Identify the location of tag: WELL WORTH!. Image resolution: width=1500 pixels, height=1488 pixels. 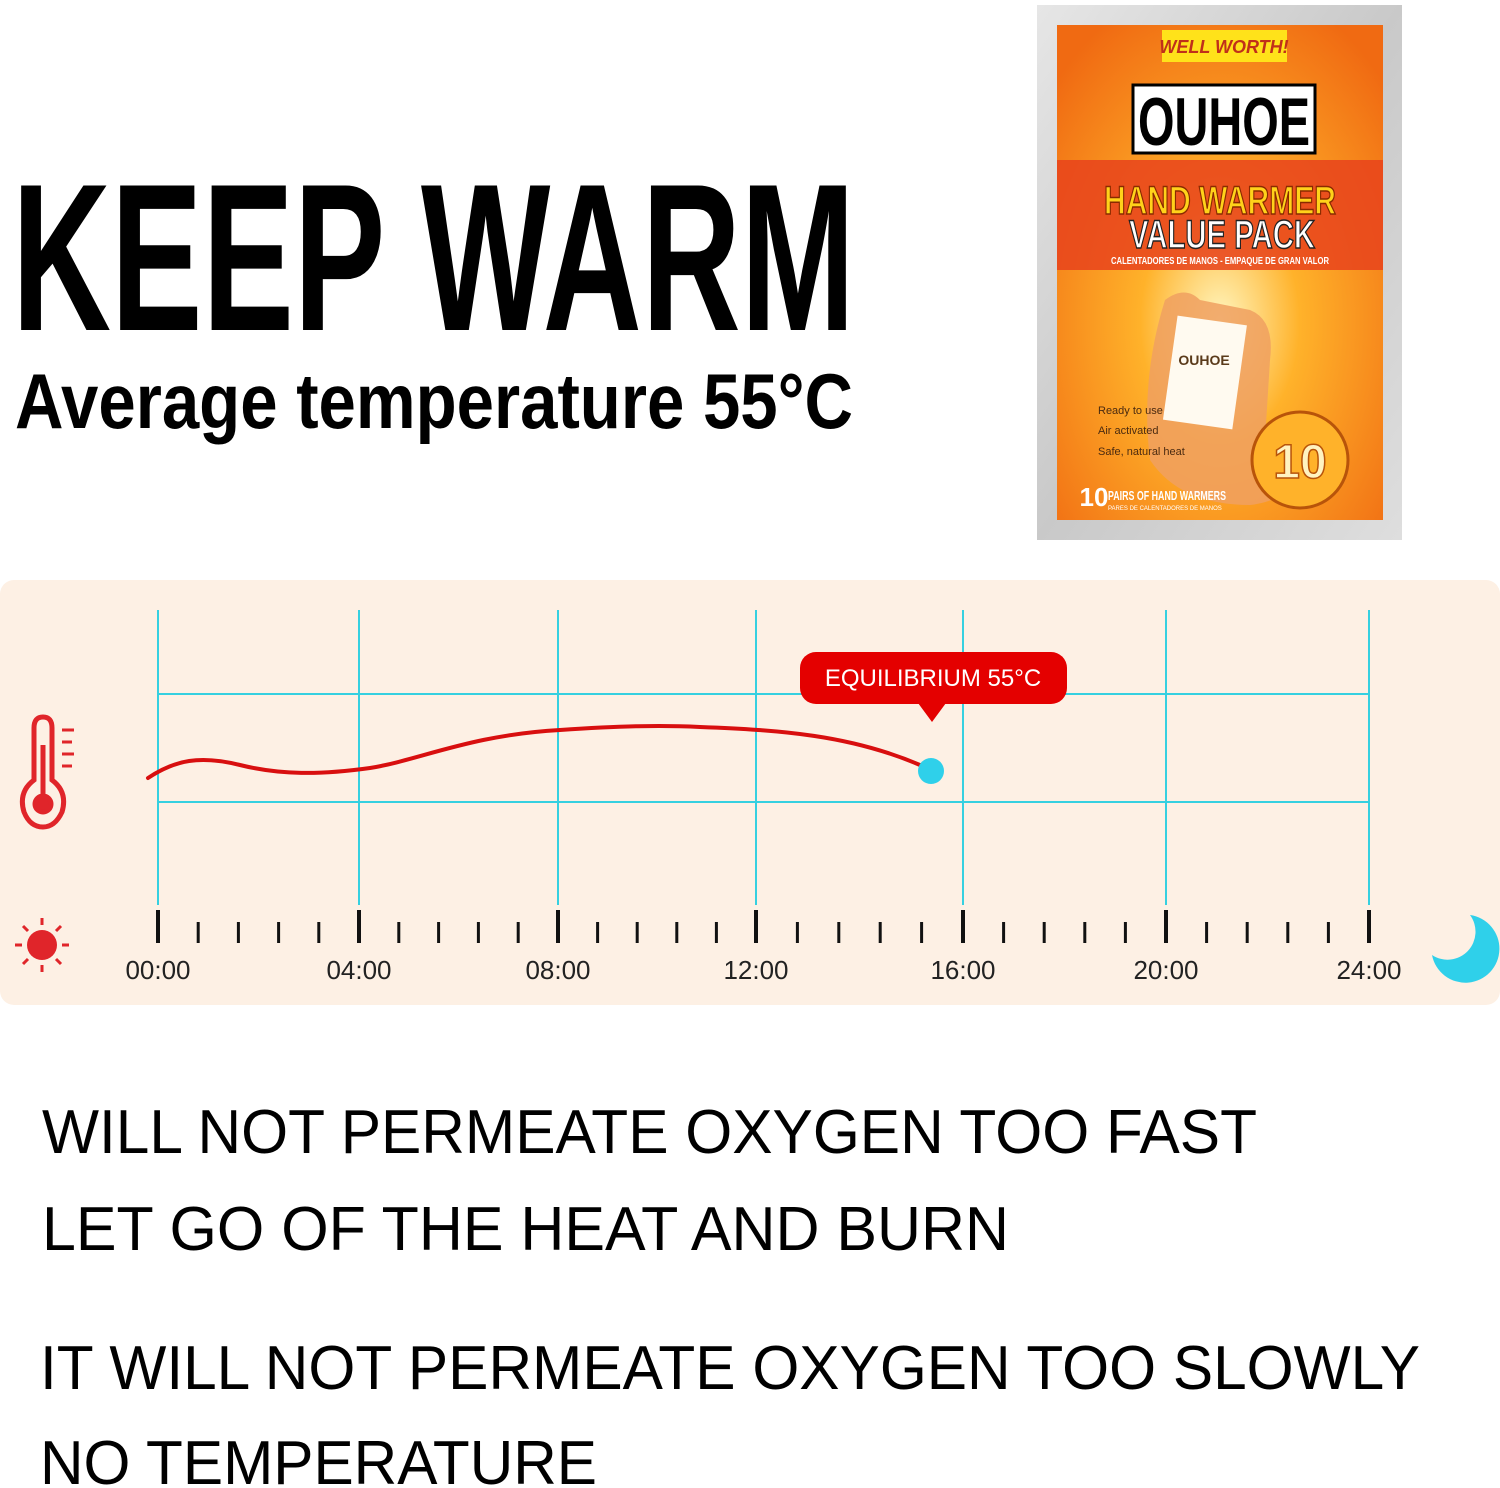
(1223, 47).